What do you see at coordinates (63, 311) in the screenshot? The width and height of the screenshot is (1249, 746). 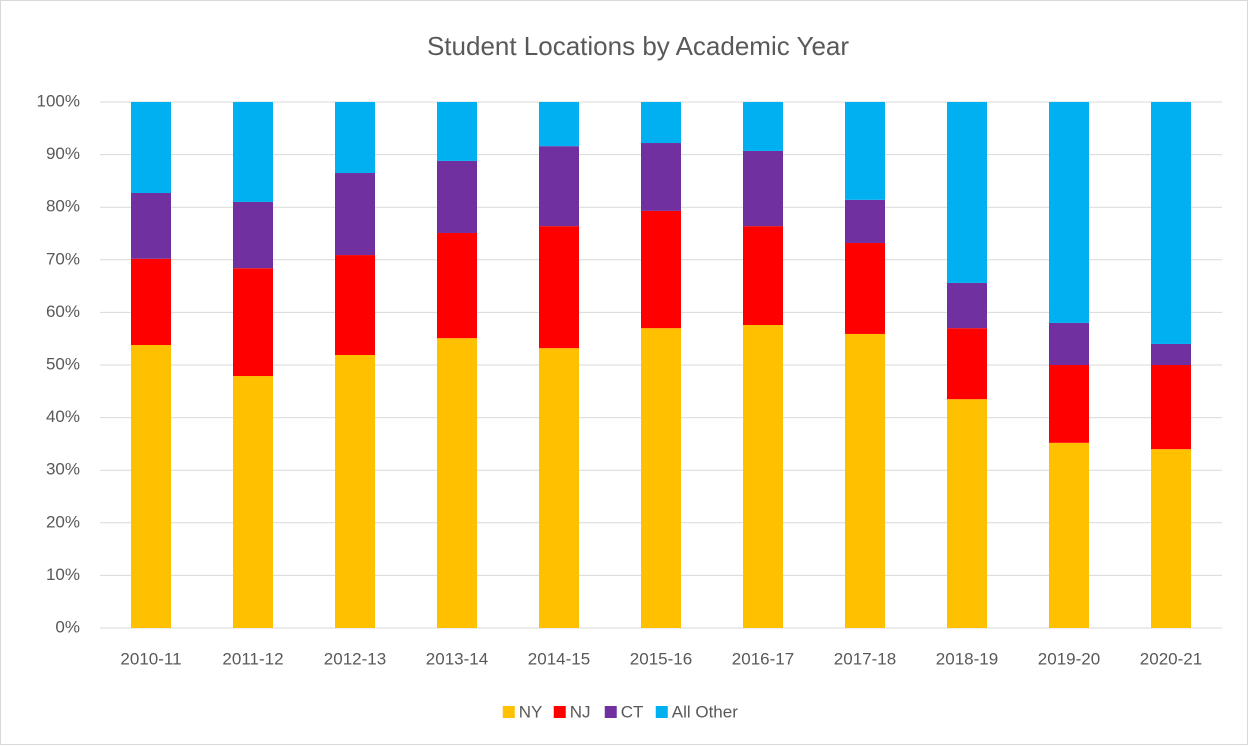 I see `y-tick-label: 60%` at bounding box center [63, 311].